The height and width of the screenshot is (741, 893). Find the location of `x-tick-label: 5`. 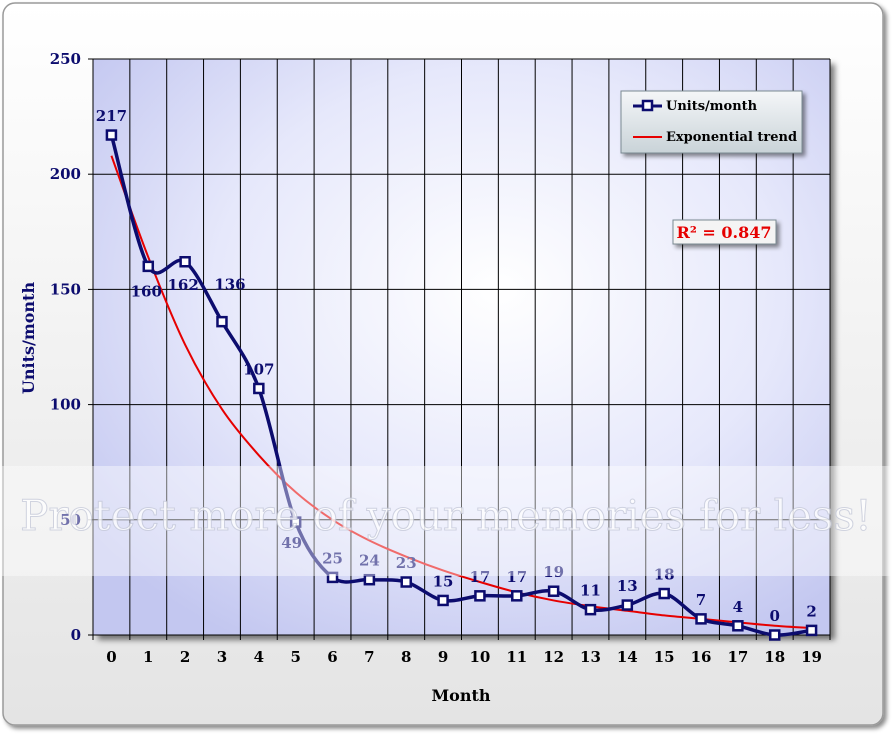

x-tick-label: 5 is located at coordinates (295, 657).